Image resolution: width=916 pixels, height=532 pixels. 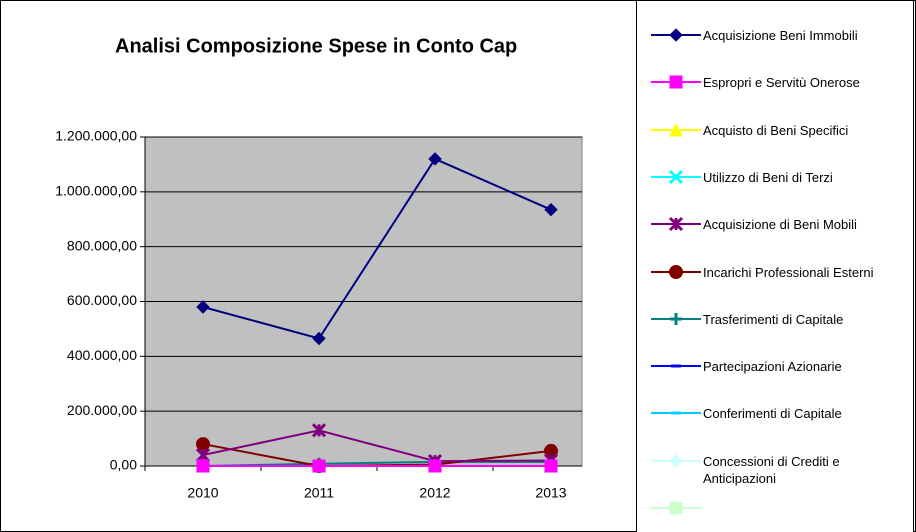 I want to click on legend-entry: Acquisizione Beni Immobili, so click(x=776, y=47).